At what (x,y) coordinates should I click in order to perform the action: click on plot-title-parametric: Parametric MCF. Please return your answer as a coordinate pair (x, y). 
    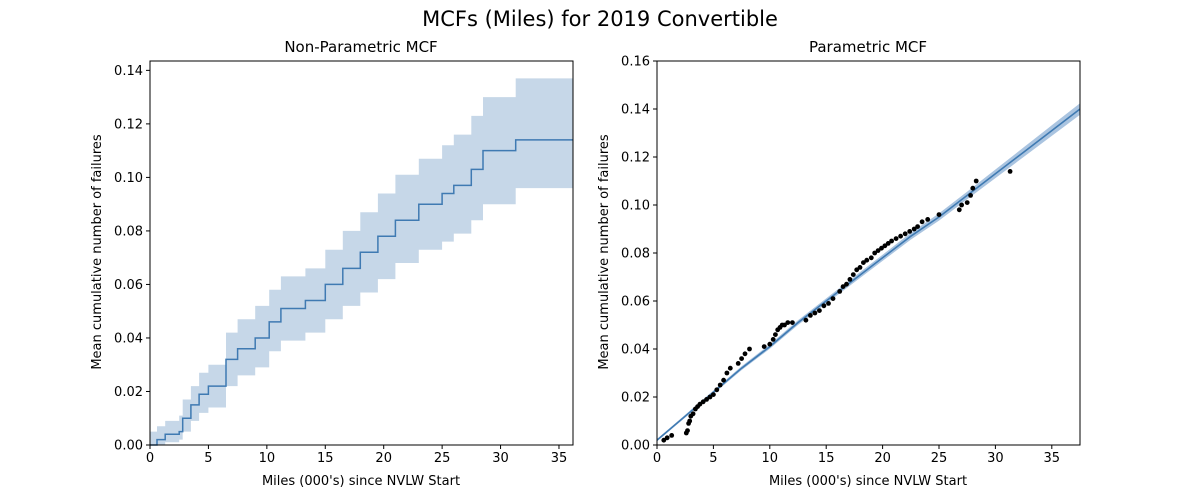
    Looking at the image, I should click on (868, 47).